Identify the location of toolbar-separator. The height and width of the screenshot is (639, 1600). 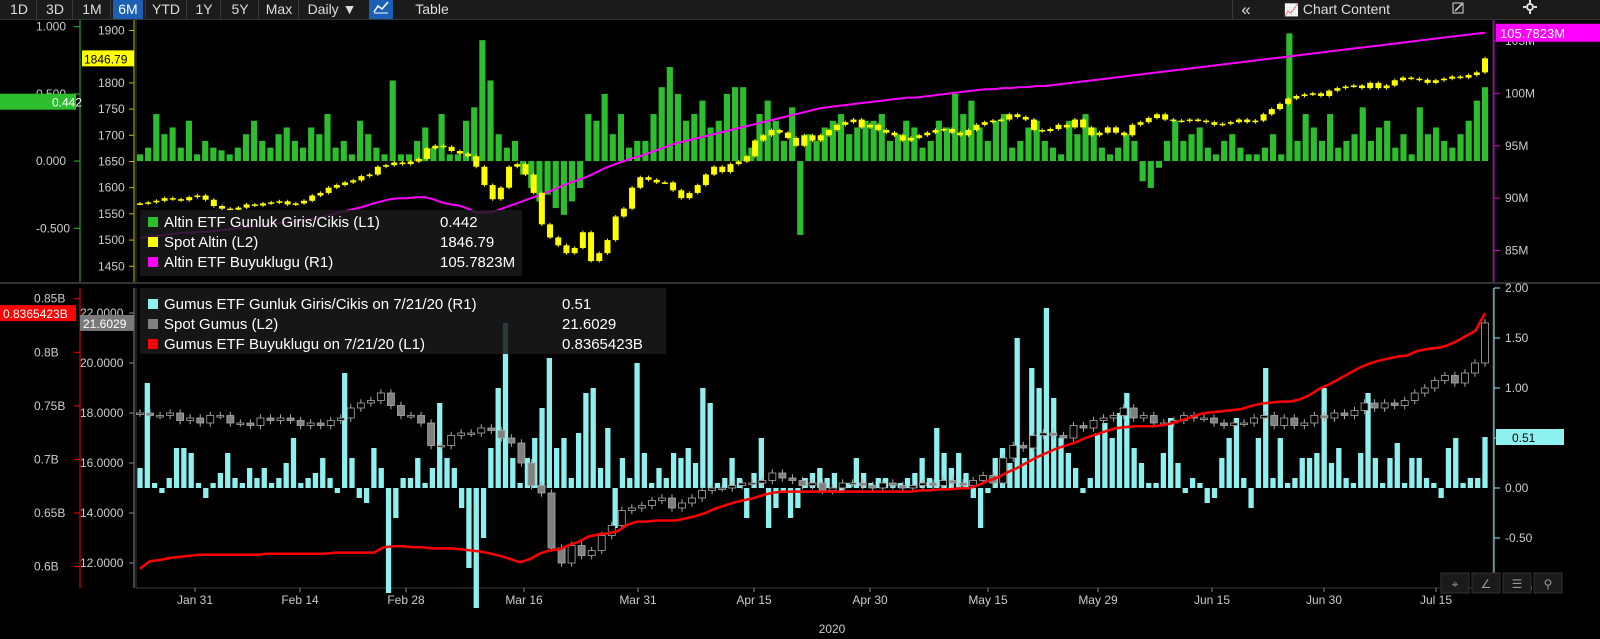
(72, 9).